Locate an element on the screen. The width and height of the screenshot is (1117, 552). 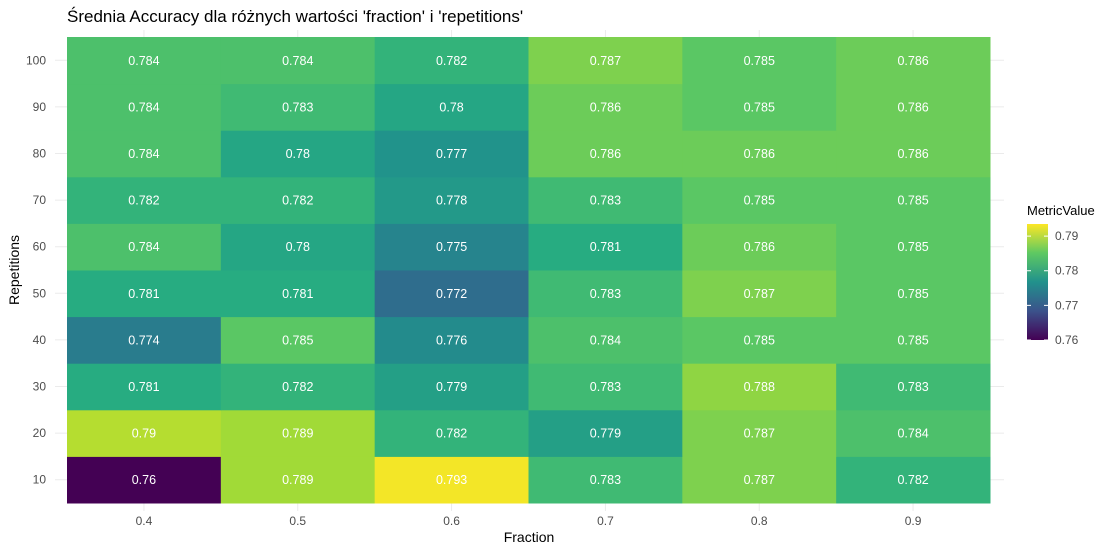
legend-tick-label: 0.79 is located at coordinates (1067, 236).